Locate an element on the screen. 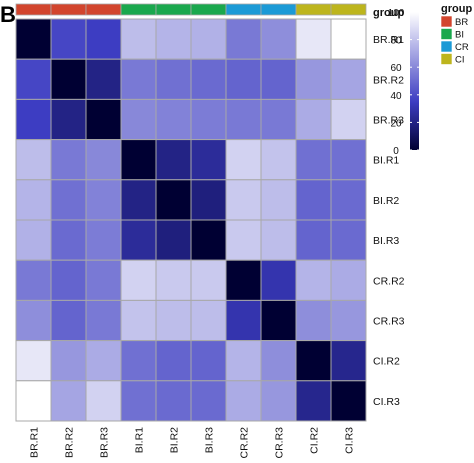 The width and height of the screenshot is (474, 463). group-legend-label: CR is located at coordinates (462, 47).